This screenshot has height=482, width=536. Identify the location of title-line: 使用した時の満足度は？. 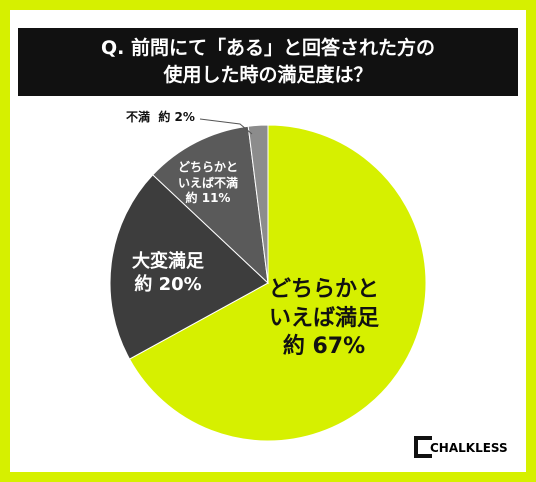
(268, 75).